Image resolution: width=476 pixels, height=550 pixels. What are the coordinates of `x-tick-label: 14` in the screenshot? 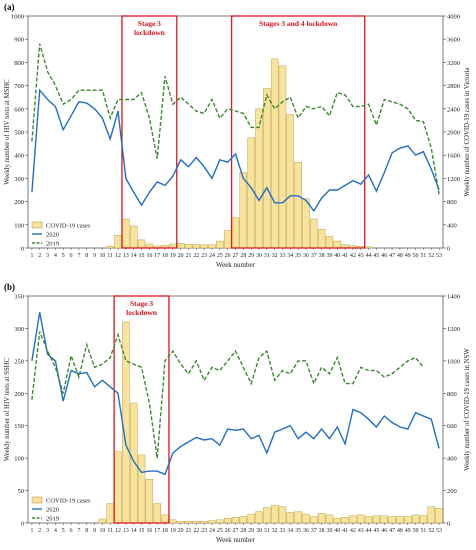 It's located at (134, 531).